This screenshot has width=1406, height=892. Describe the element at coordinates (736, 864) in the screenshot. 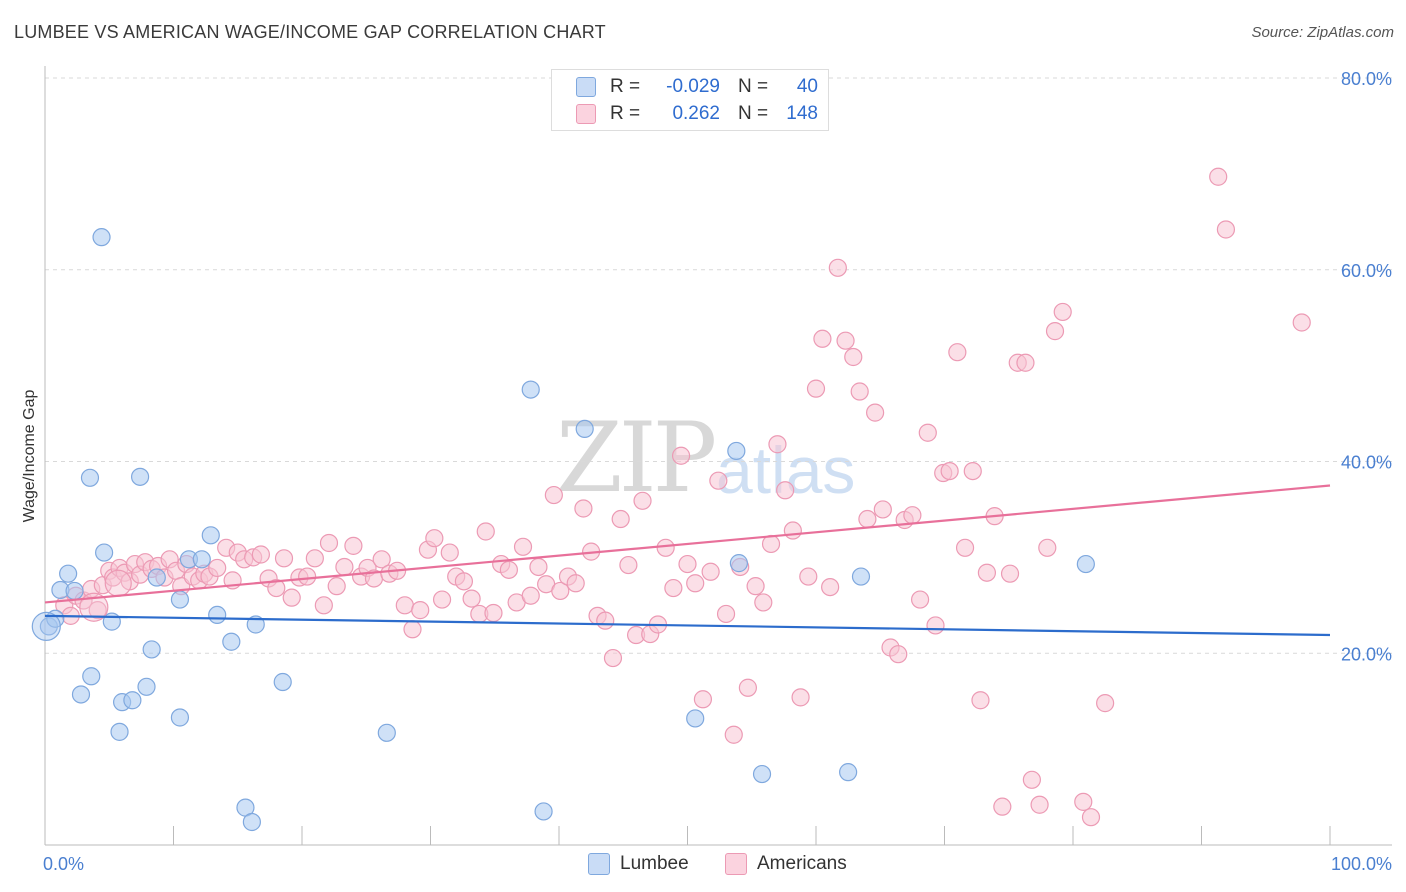

I see `americans-swatch` at that location.